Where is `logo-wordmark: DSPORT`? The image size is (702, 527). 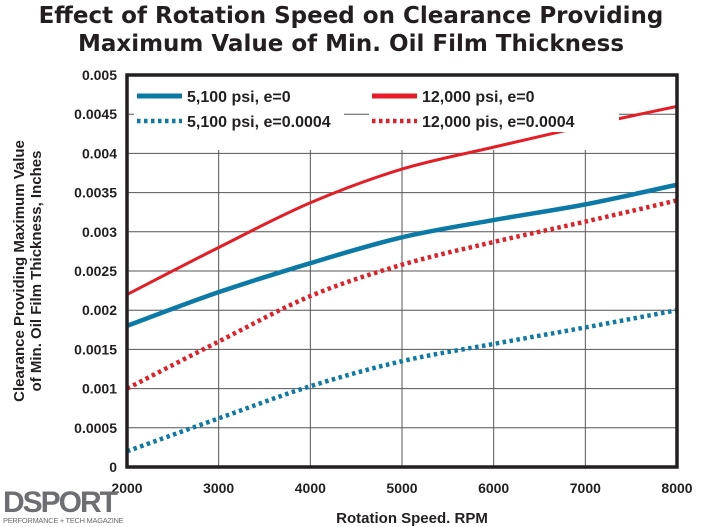
logo-wordmark: DSPORT is located at coordinates (60, 502).